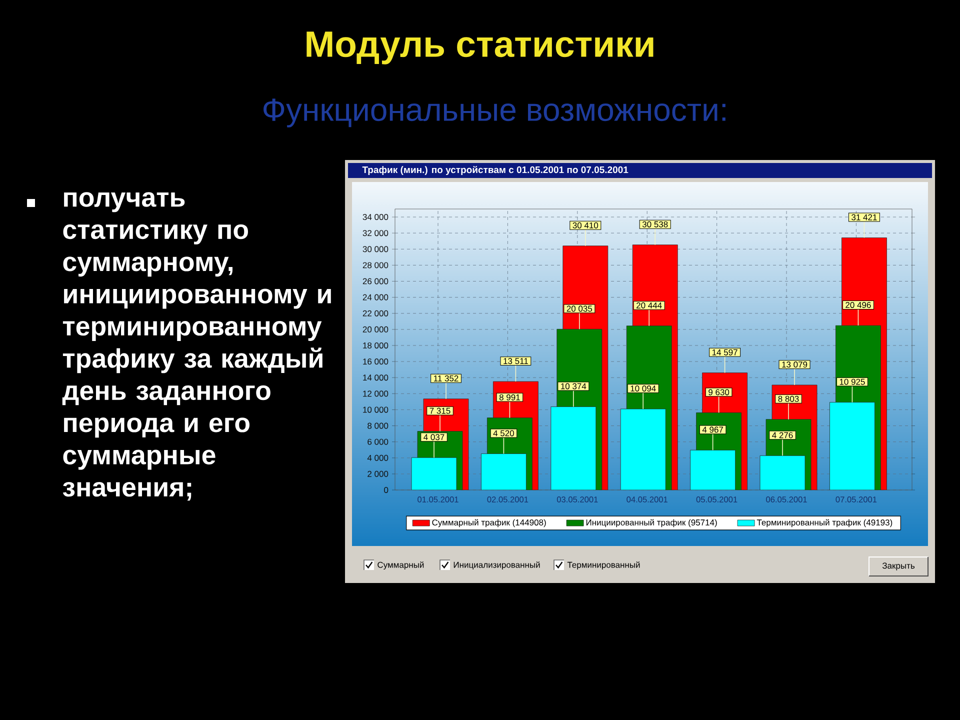 Image resolution: width=960 pixels, height=720 pixels. I want to click on y-tick-label: 20 000, so click(375, 329).